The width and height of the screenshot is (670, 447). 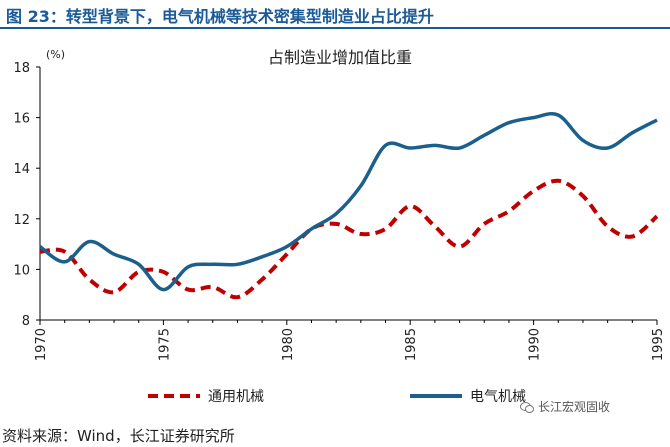 I want to click on wechat-icon, so click(x=527, y=407).